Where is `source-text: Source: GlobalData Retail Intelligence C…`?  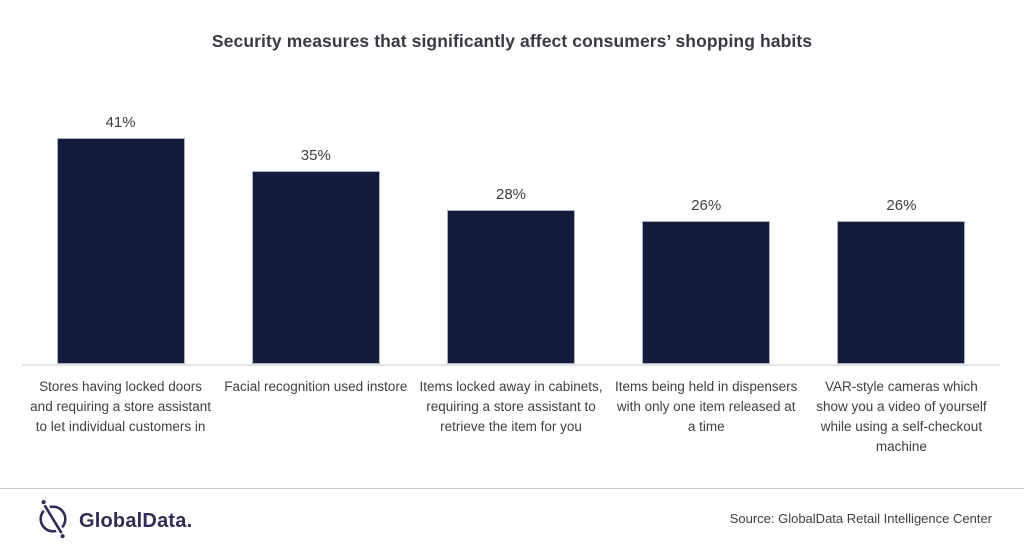 source-text: Source: GlobalData Retail Intelligence C… is located at coordinates (860, 518).